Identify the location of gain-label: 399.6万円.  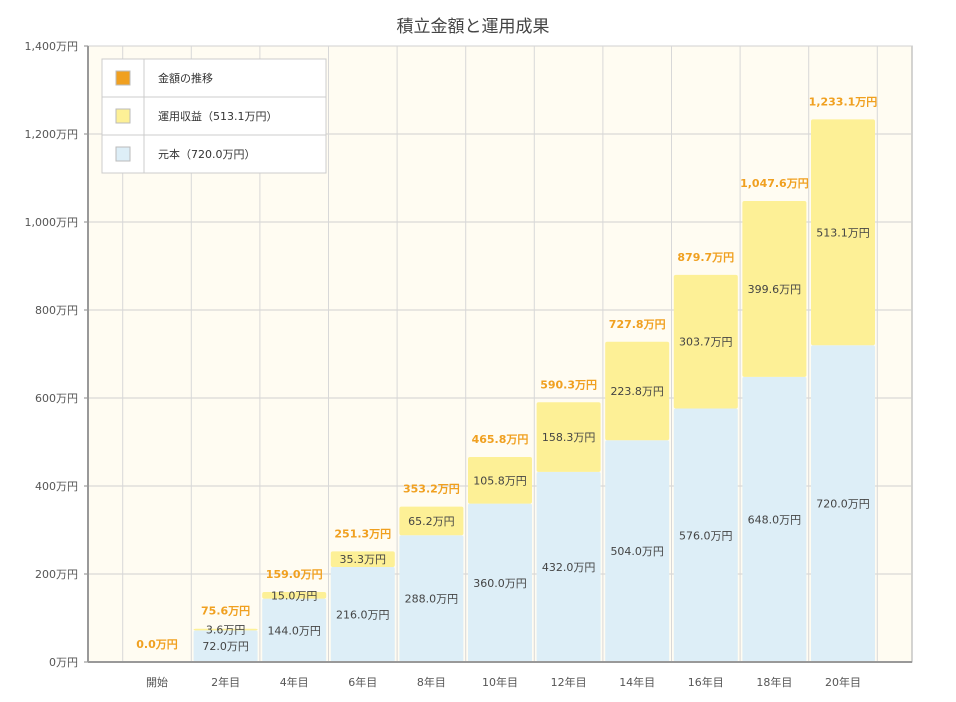
(775, 289).